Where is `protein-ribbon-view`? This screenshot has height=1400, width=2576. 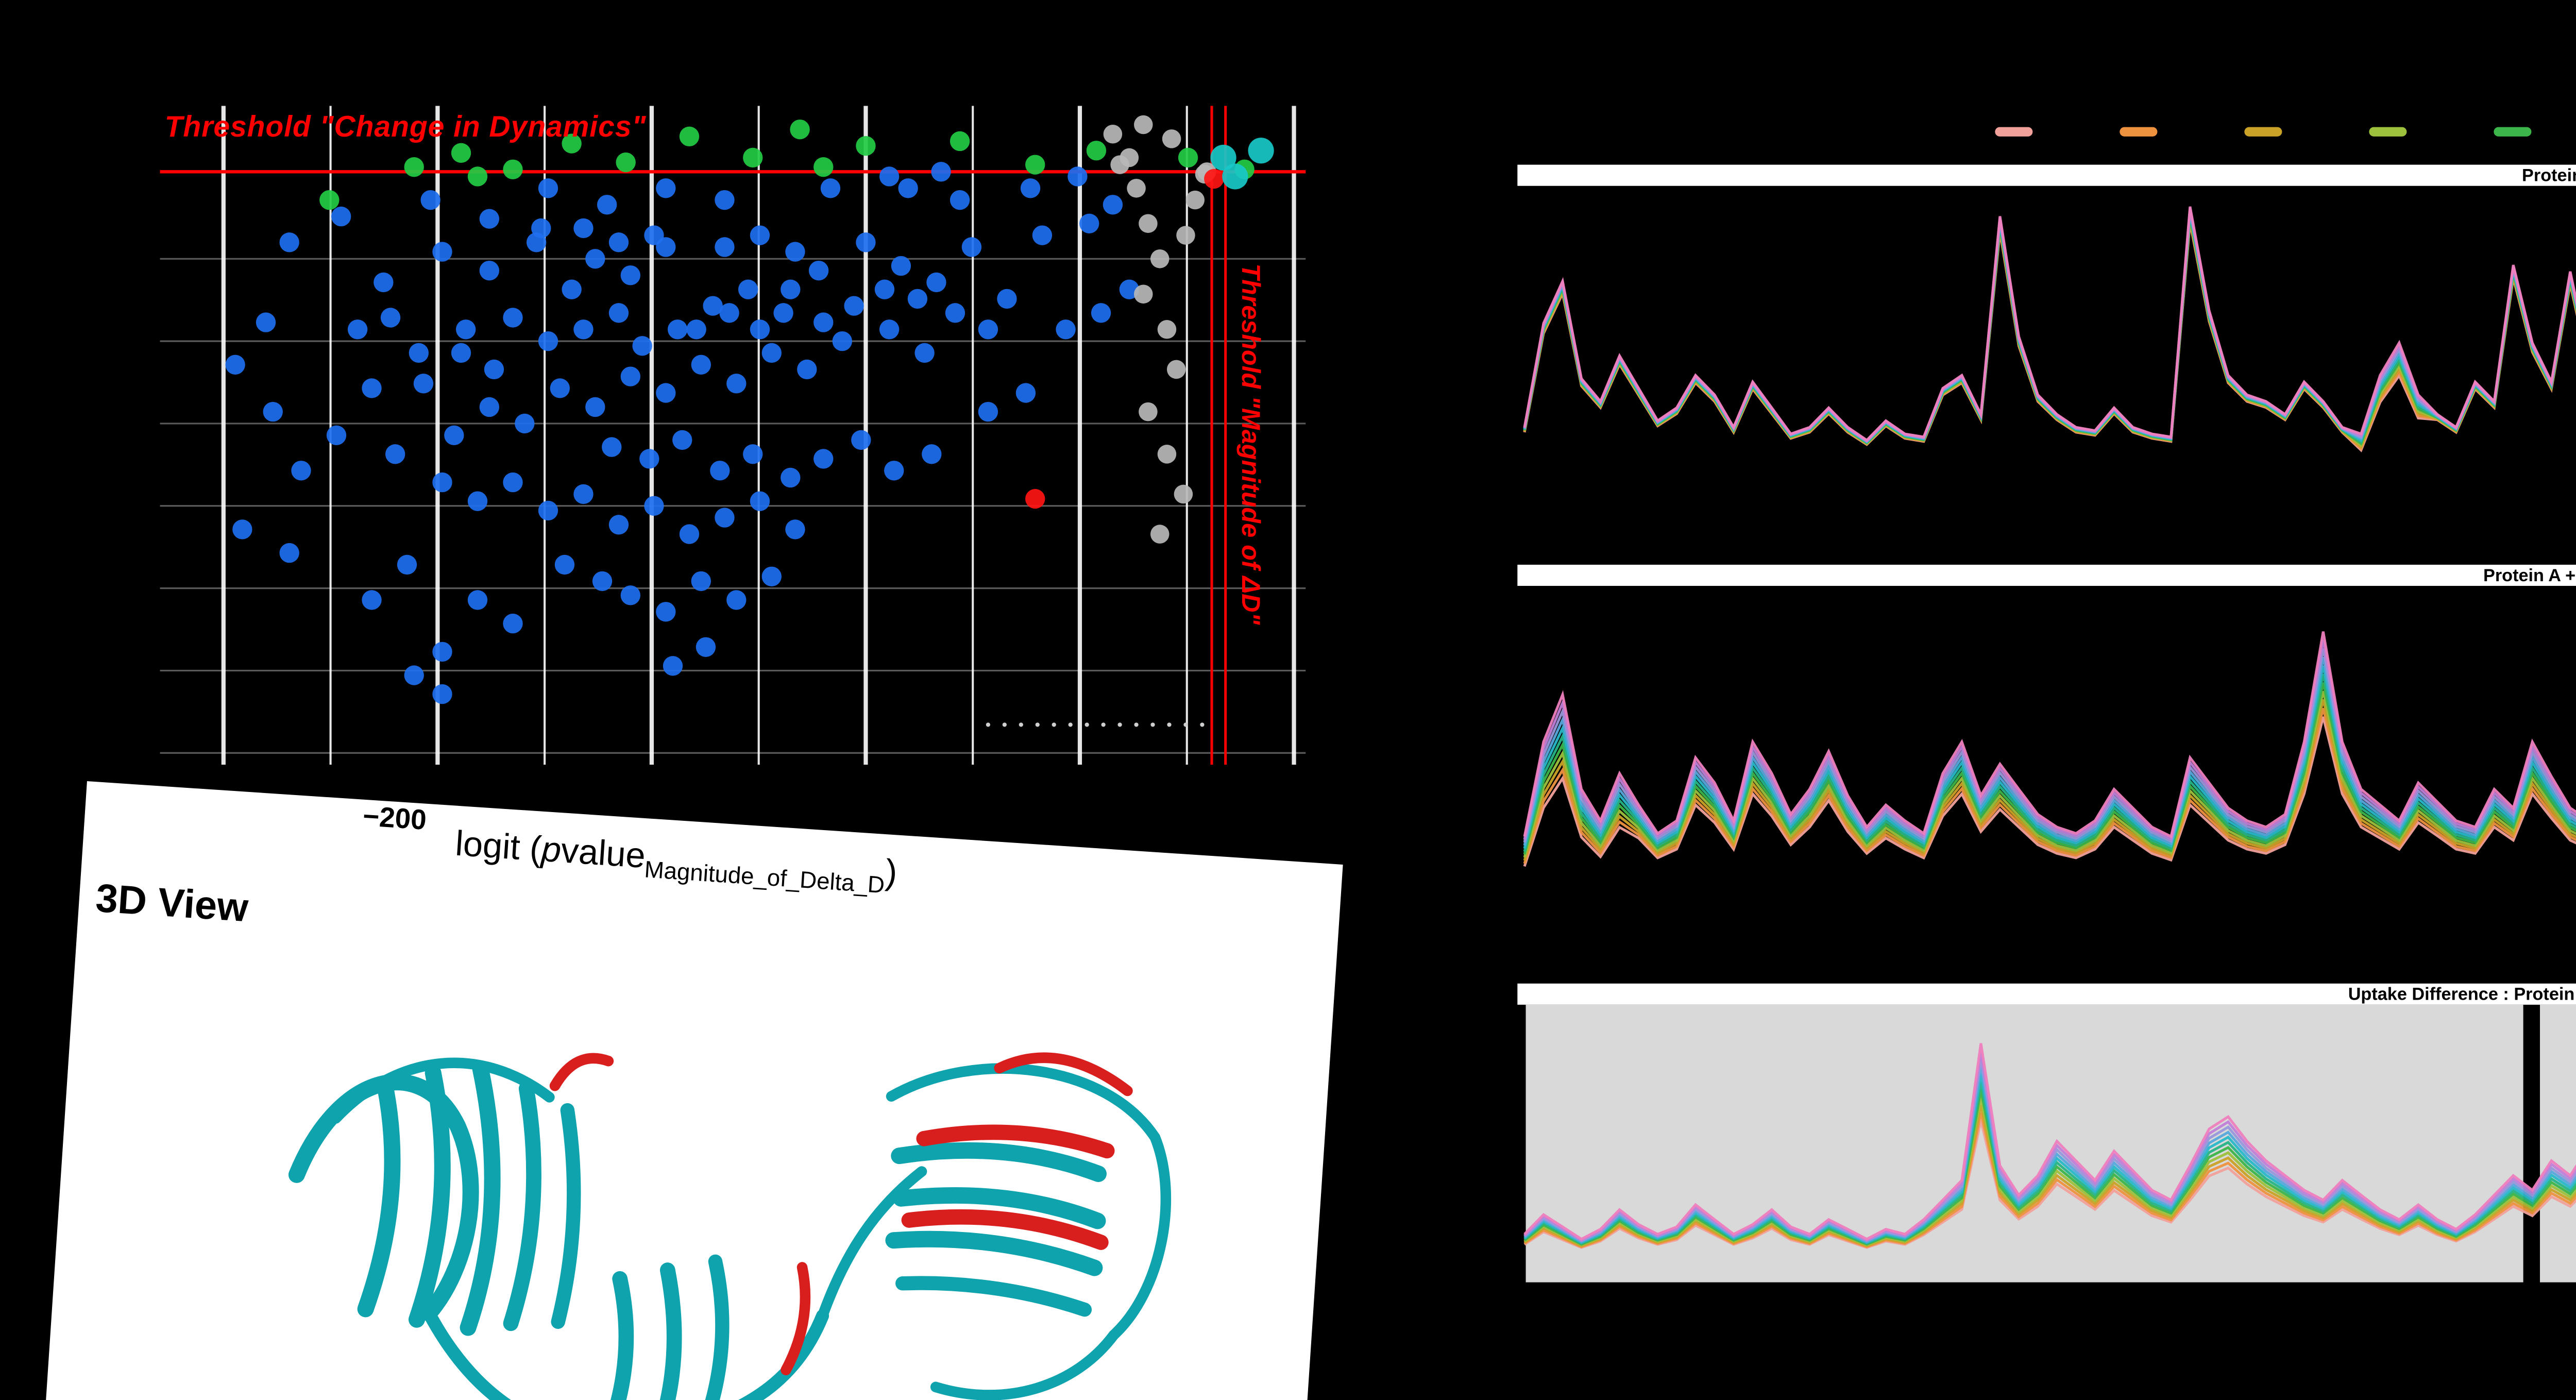 protein-ribbon-view is located at coordinates (693, 1172).